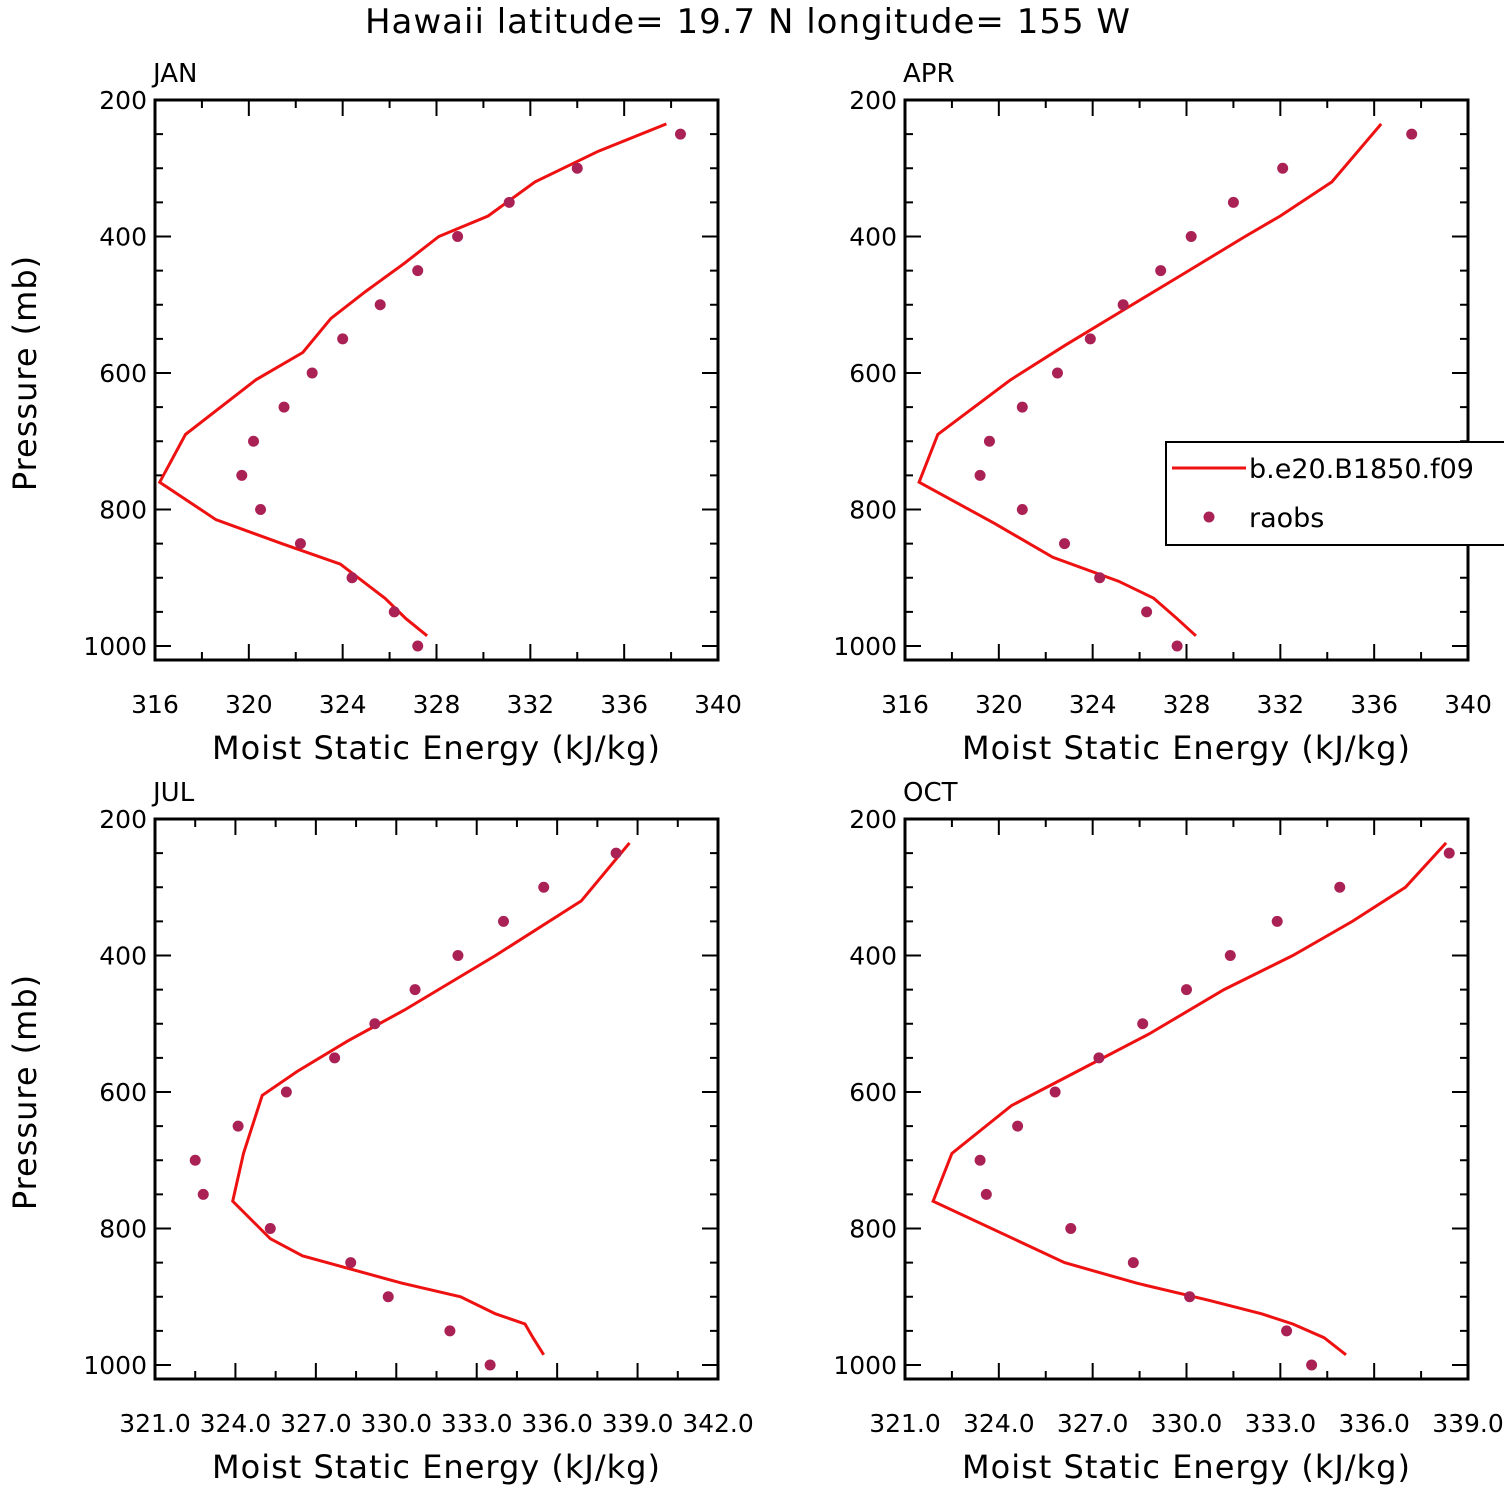 The width and height of the screenshot is (1504, 1492). Describe the element at coordinates (1187, 1423) in the screenshot. I see `x-tick-label: 330.0` at that location.